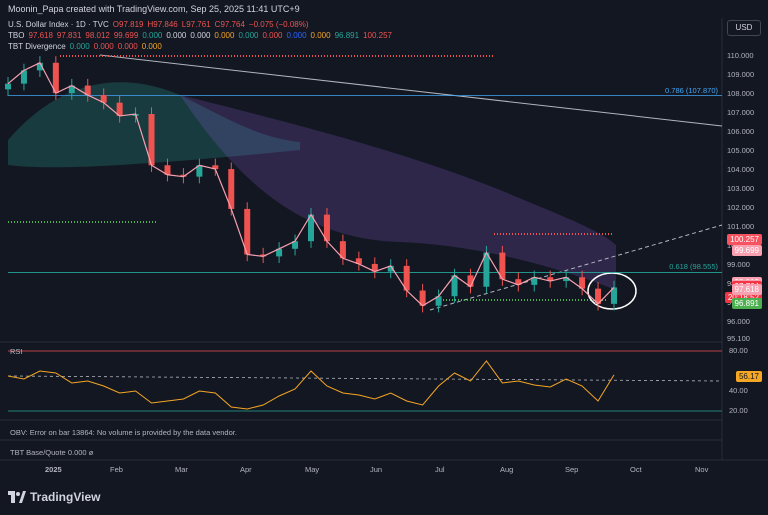 This screenshot has height=515, width=768. Describe the element at coordinates (97, 35) in the screenshot. I see `tbo-value: 98.012` at that location.